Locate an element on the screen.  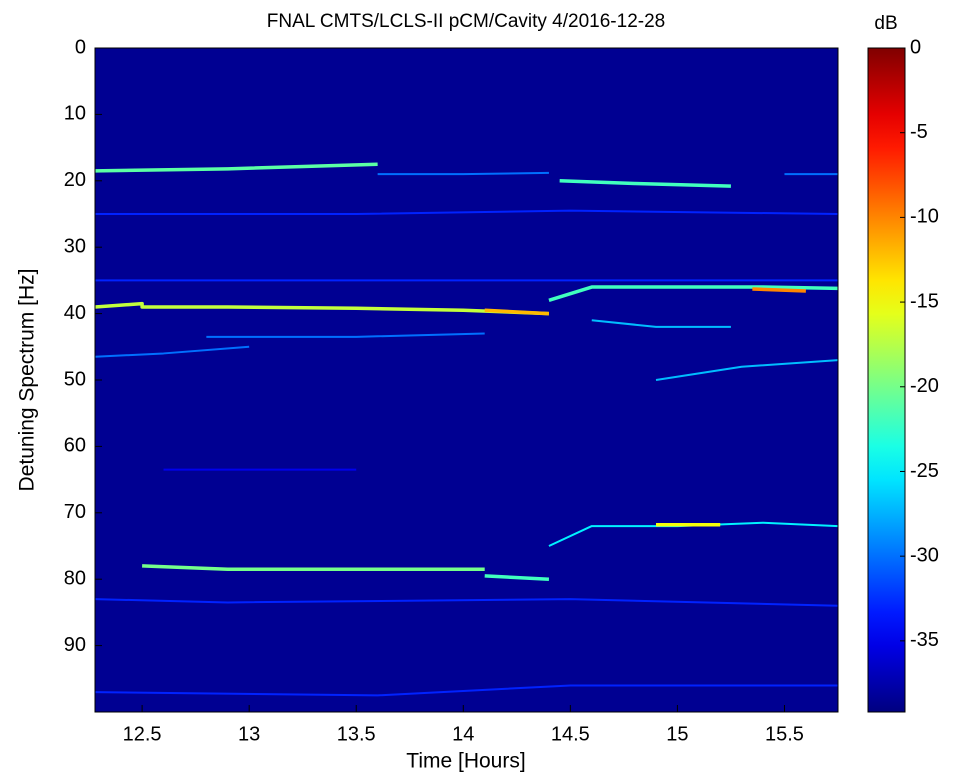
colorbar-tick-label: -5 is located at coordinates (919, 132).